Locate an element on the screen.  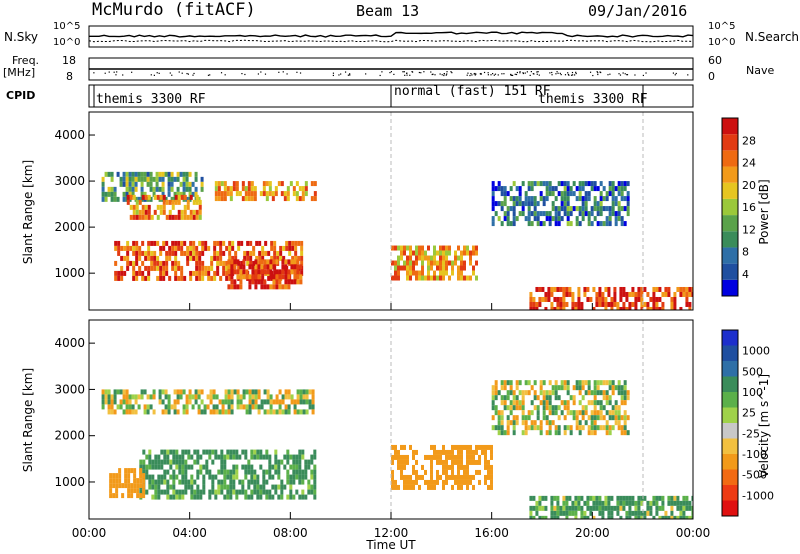
cpid-segment-3: themis 3300 RF is located at coordinates (593, 99).